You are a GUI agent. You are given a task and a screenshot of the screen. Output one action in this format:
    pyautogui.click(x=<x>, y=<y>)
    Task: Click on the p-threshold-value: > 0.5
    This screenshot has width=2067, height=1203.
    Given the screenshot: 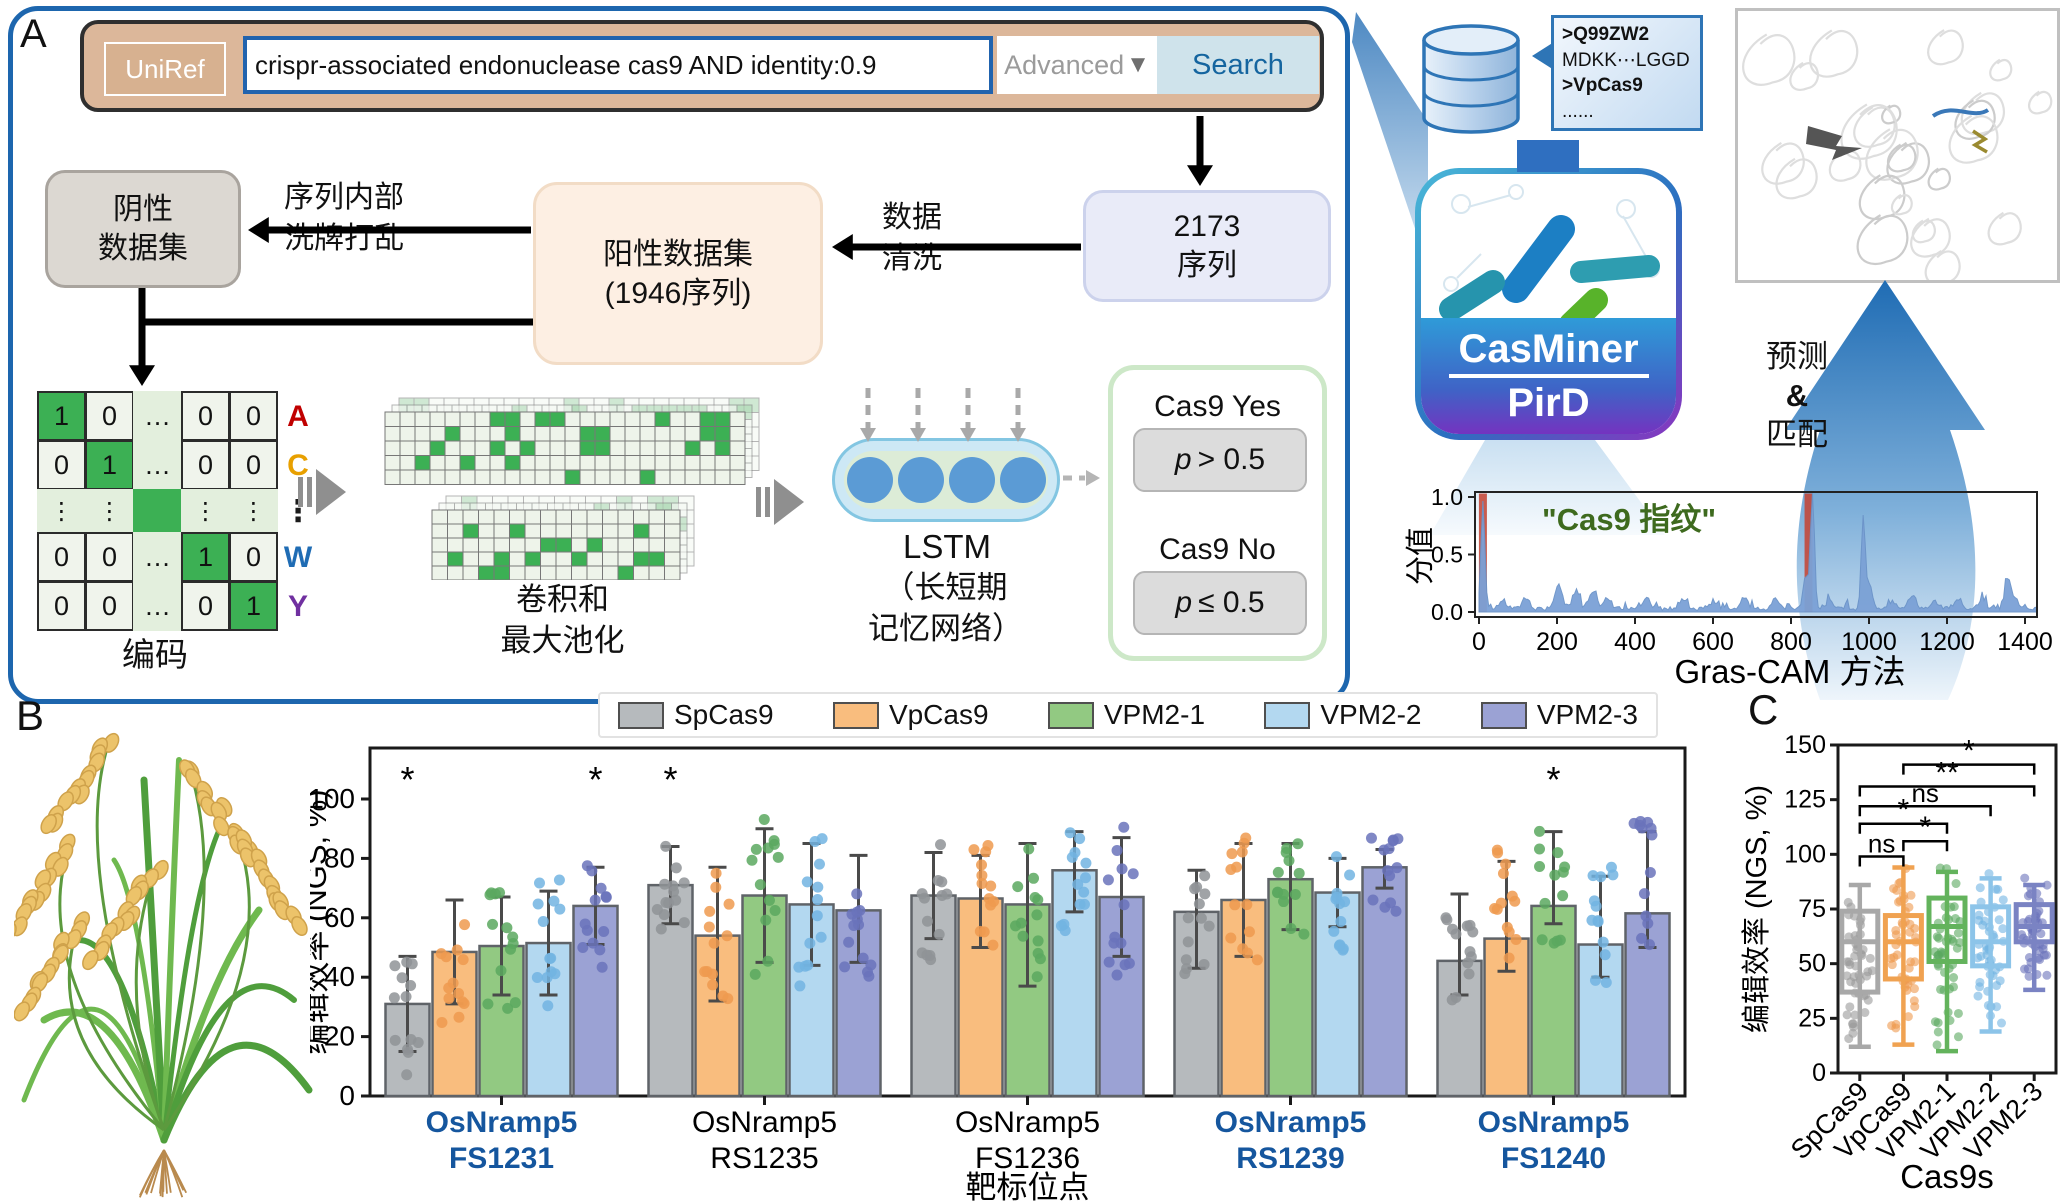 What is the action you would take?
    pyautogui.click(x=1231, y=459)
    